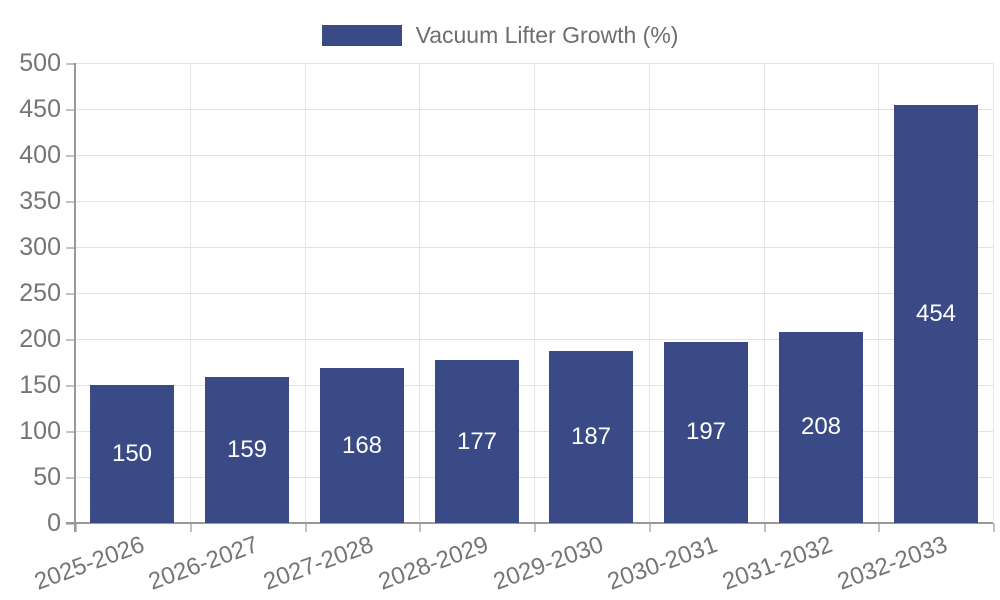 This screenshot has height=600, width=1000. I want to click on y-axis-label: 450, so click(40, 109).